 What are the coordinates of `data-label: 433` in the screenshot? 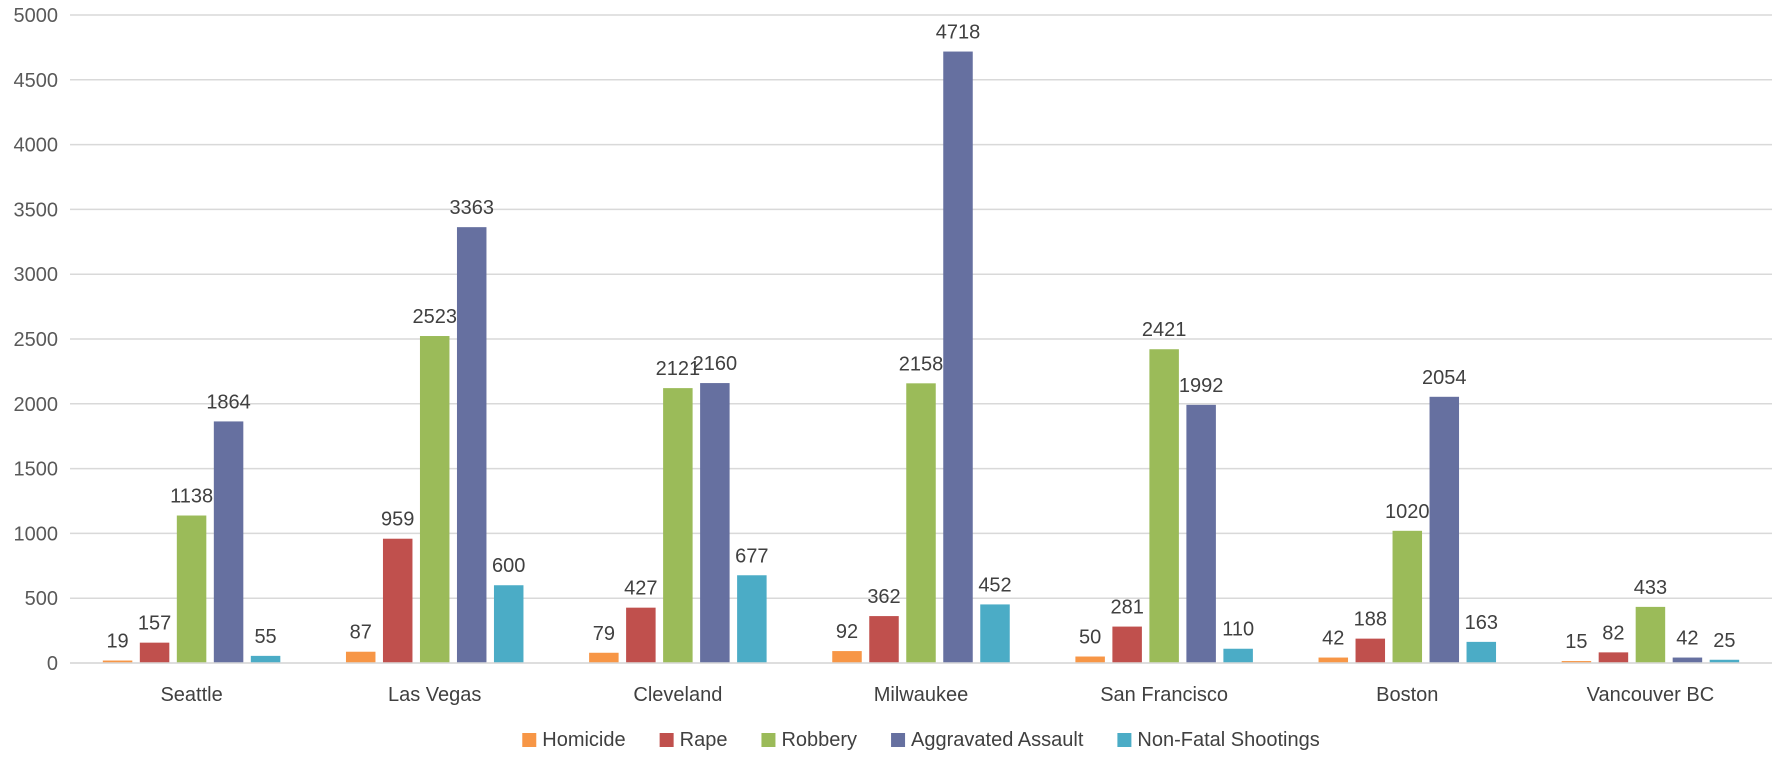 It's located at (1650, 588).